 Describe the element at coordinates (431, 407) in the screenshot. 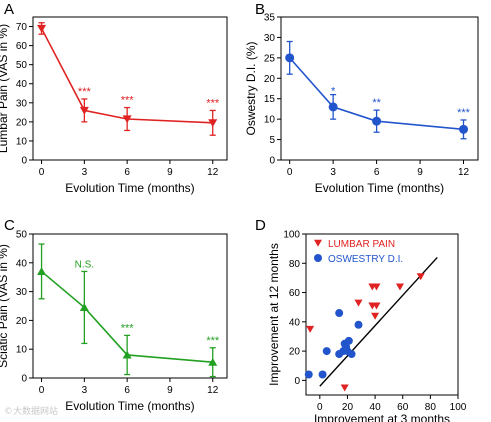

I see `x-tick-label: 80` at that location.